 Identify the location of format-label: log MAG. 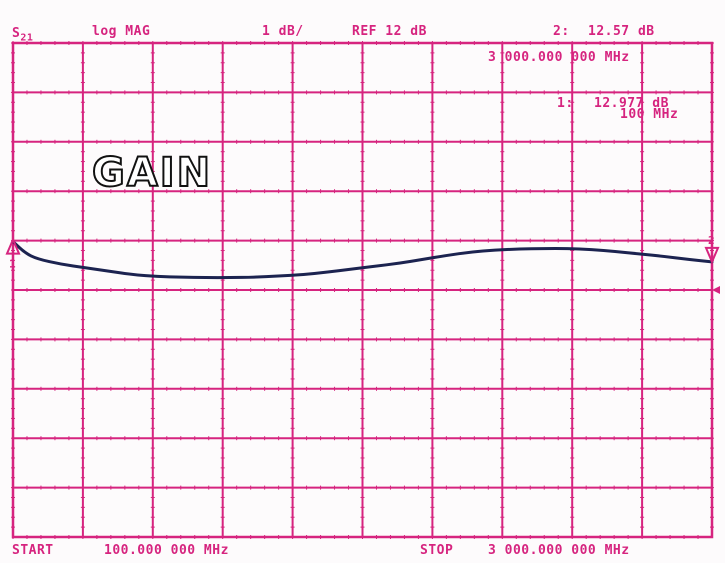
(121, 31).